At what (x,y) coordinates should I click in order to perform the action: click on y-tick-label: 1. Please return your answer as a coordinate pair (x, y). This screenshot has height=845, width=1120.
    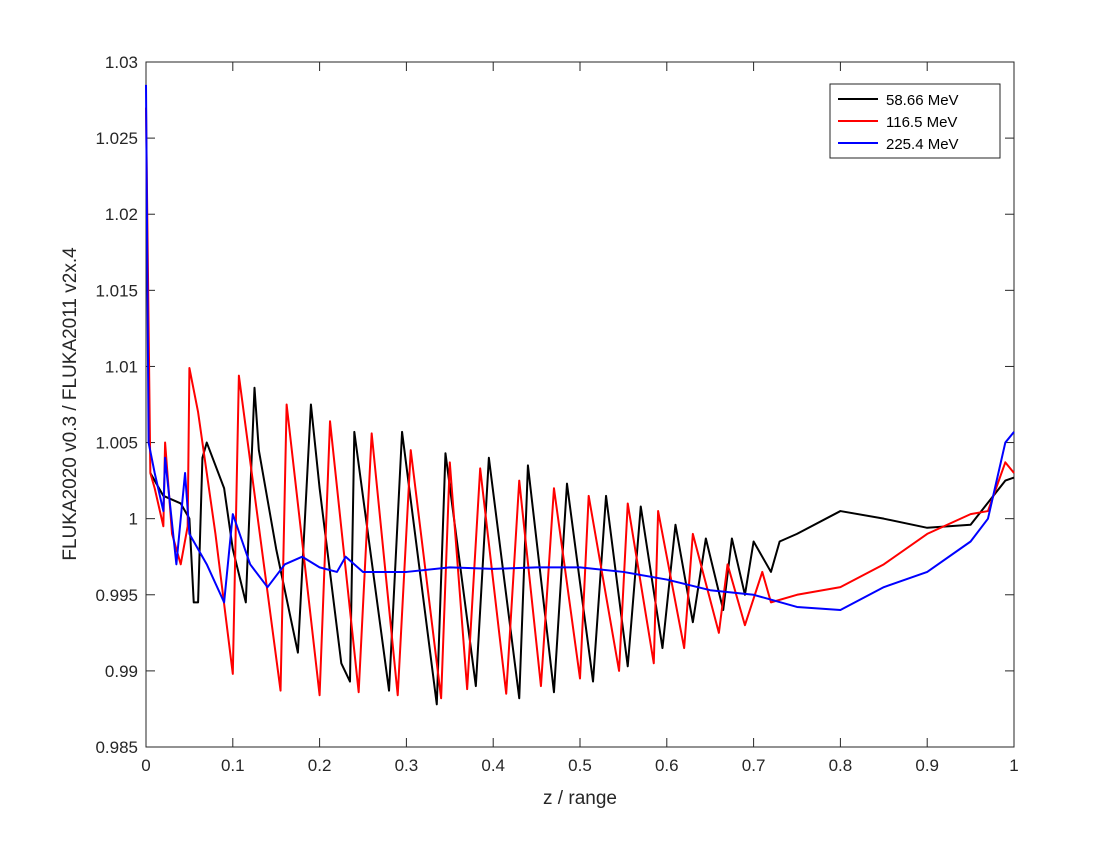
    Looking at the image, I should click on (133, 519).